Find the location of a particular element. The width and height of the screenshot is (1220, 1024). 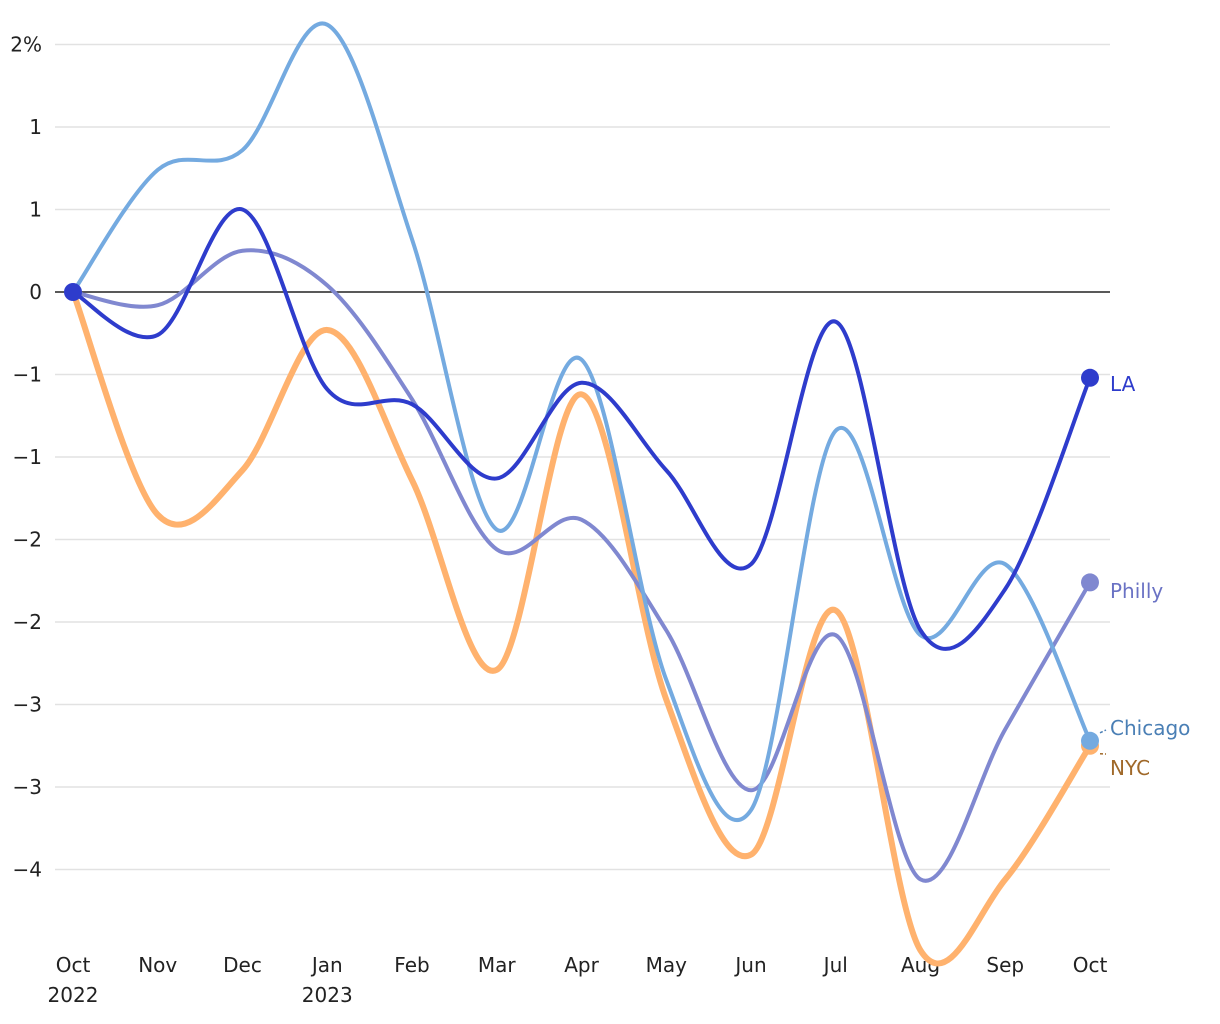

y-tick-label: 2% is located at coordinates (26, 45).